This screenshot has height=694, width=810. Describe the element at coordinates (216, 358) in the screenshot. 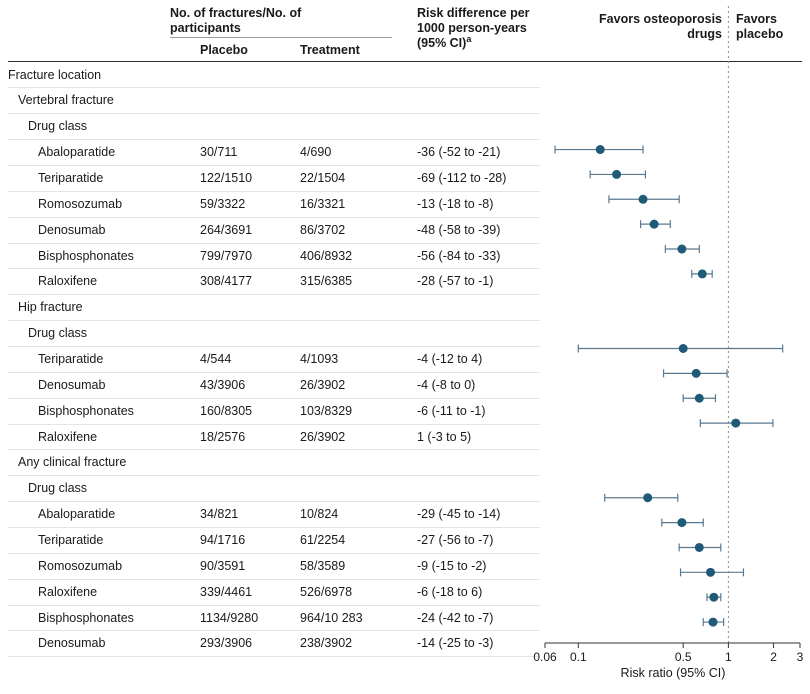

I see `placebo-value: 4/544` at that location.